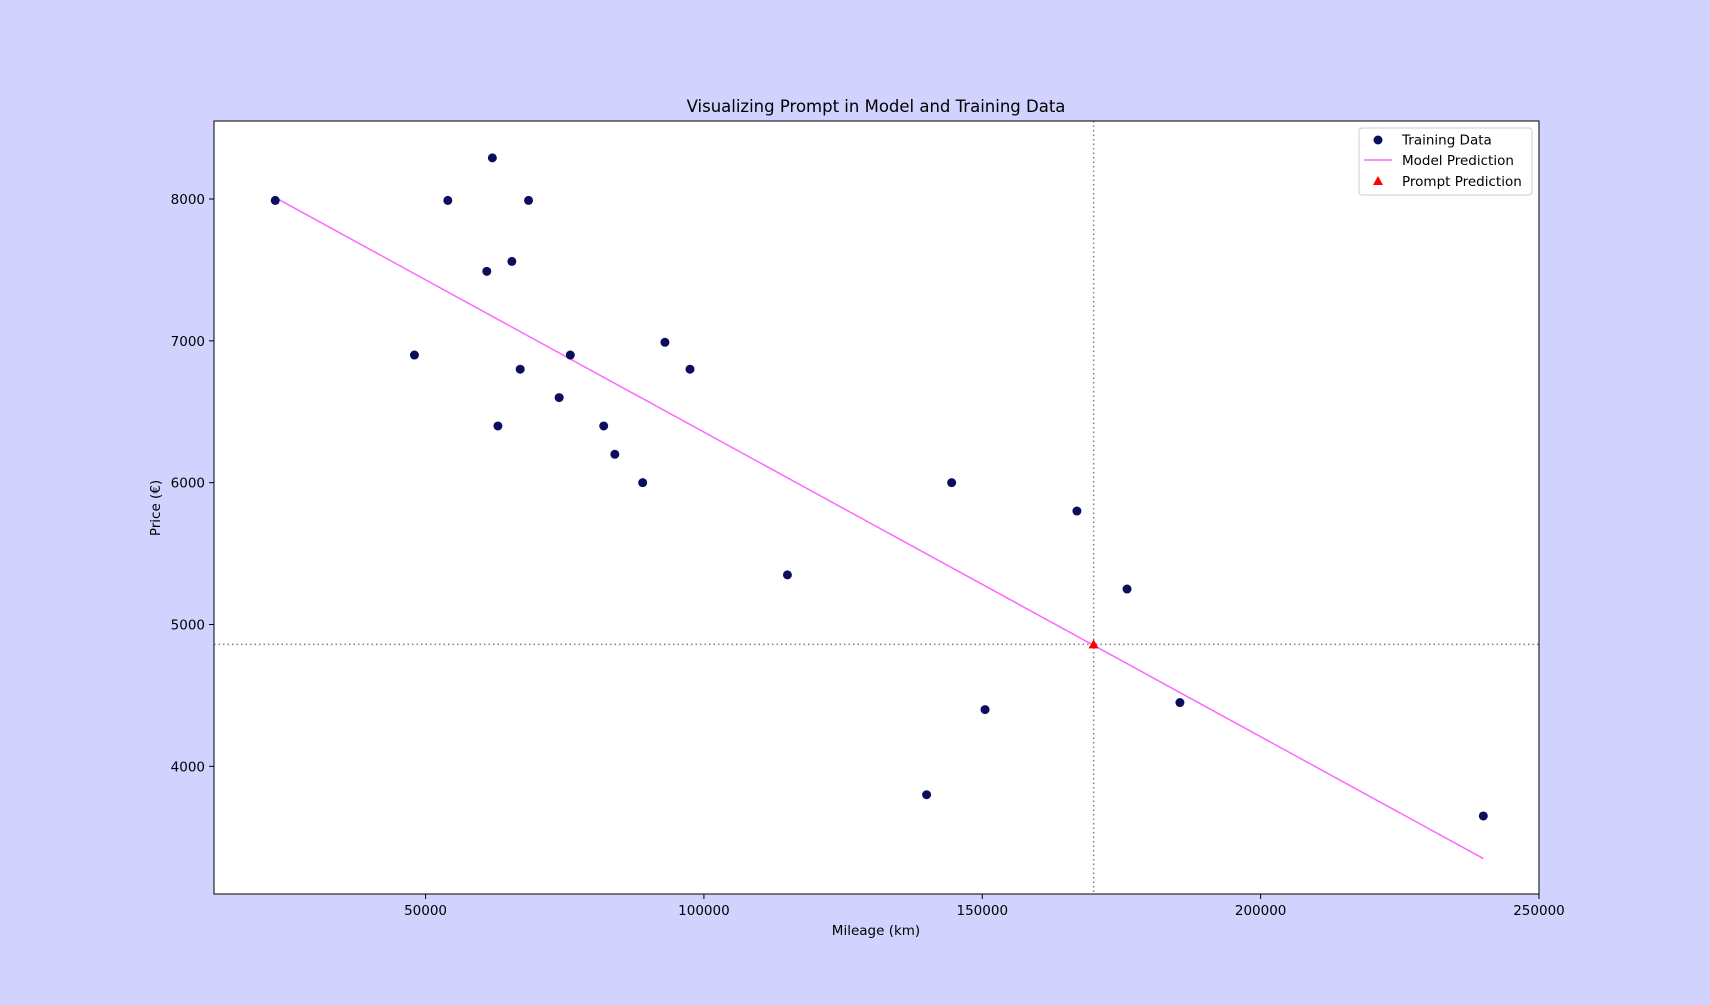 This screenshot has width=1710, height=1005. Describe the element at coordinates (425, 911) in the screenshot. I see `x-tick-label: 50000` at that location.